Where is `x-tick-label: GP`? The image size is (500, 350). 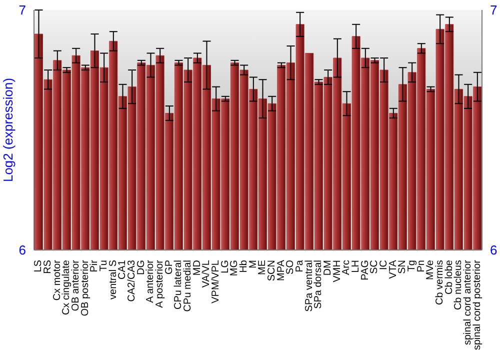 x-tick-label: GP is located at coordinates (169, 267).